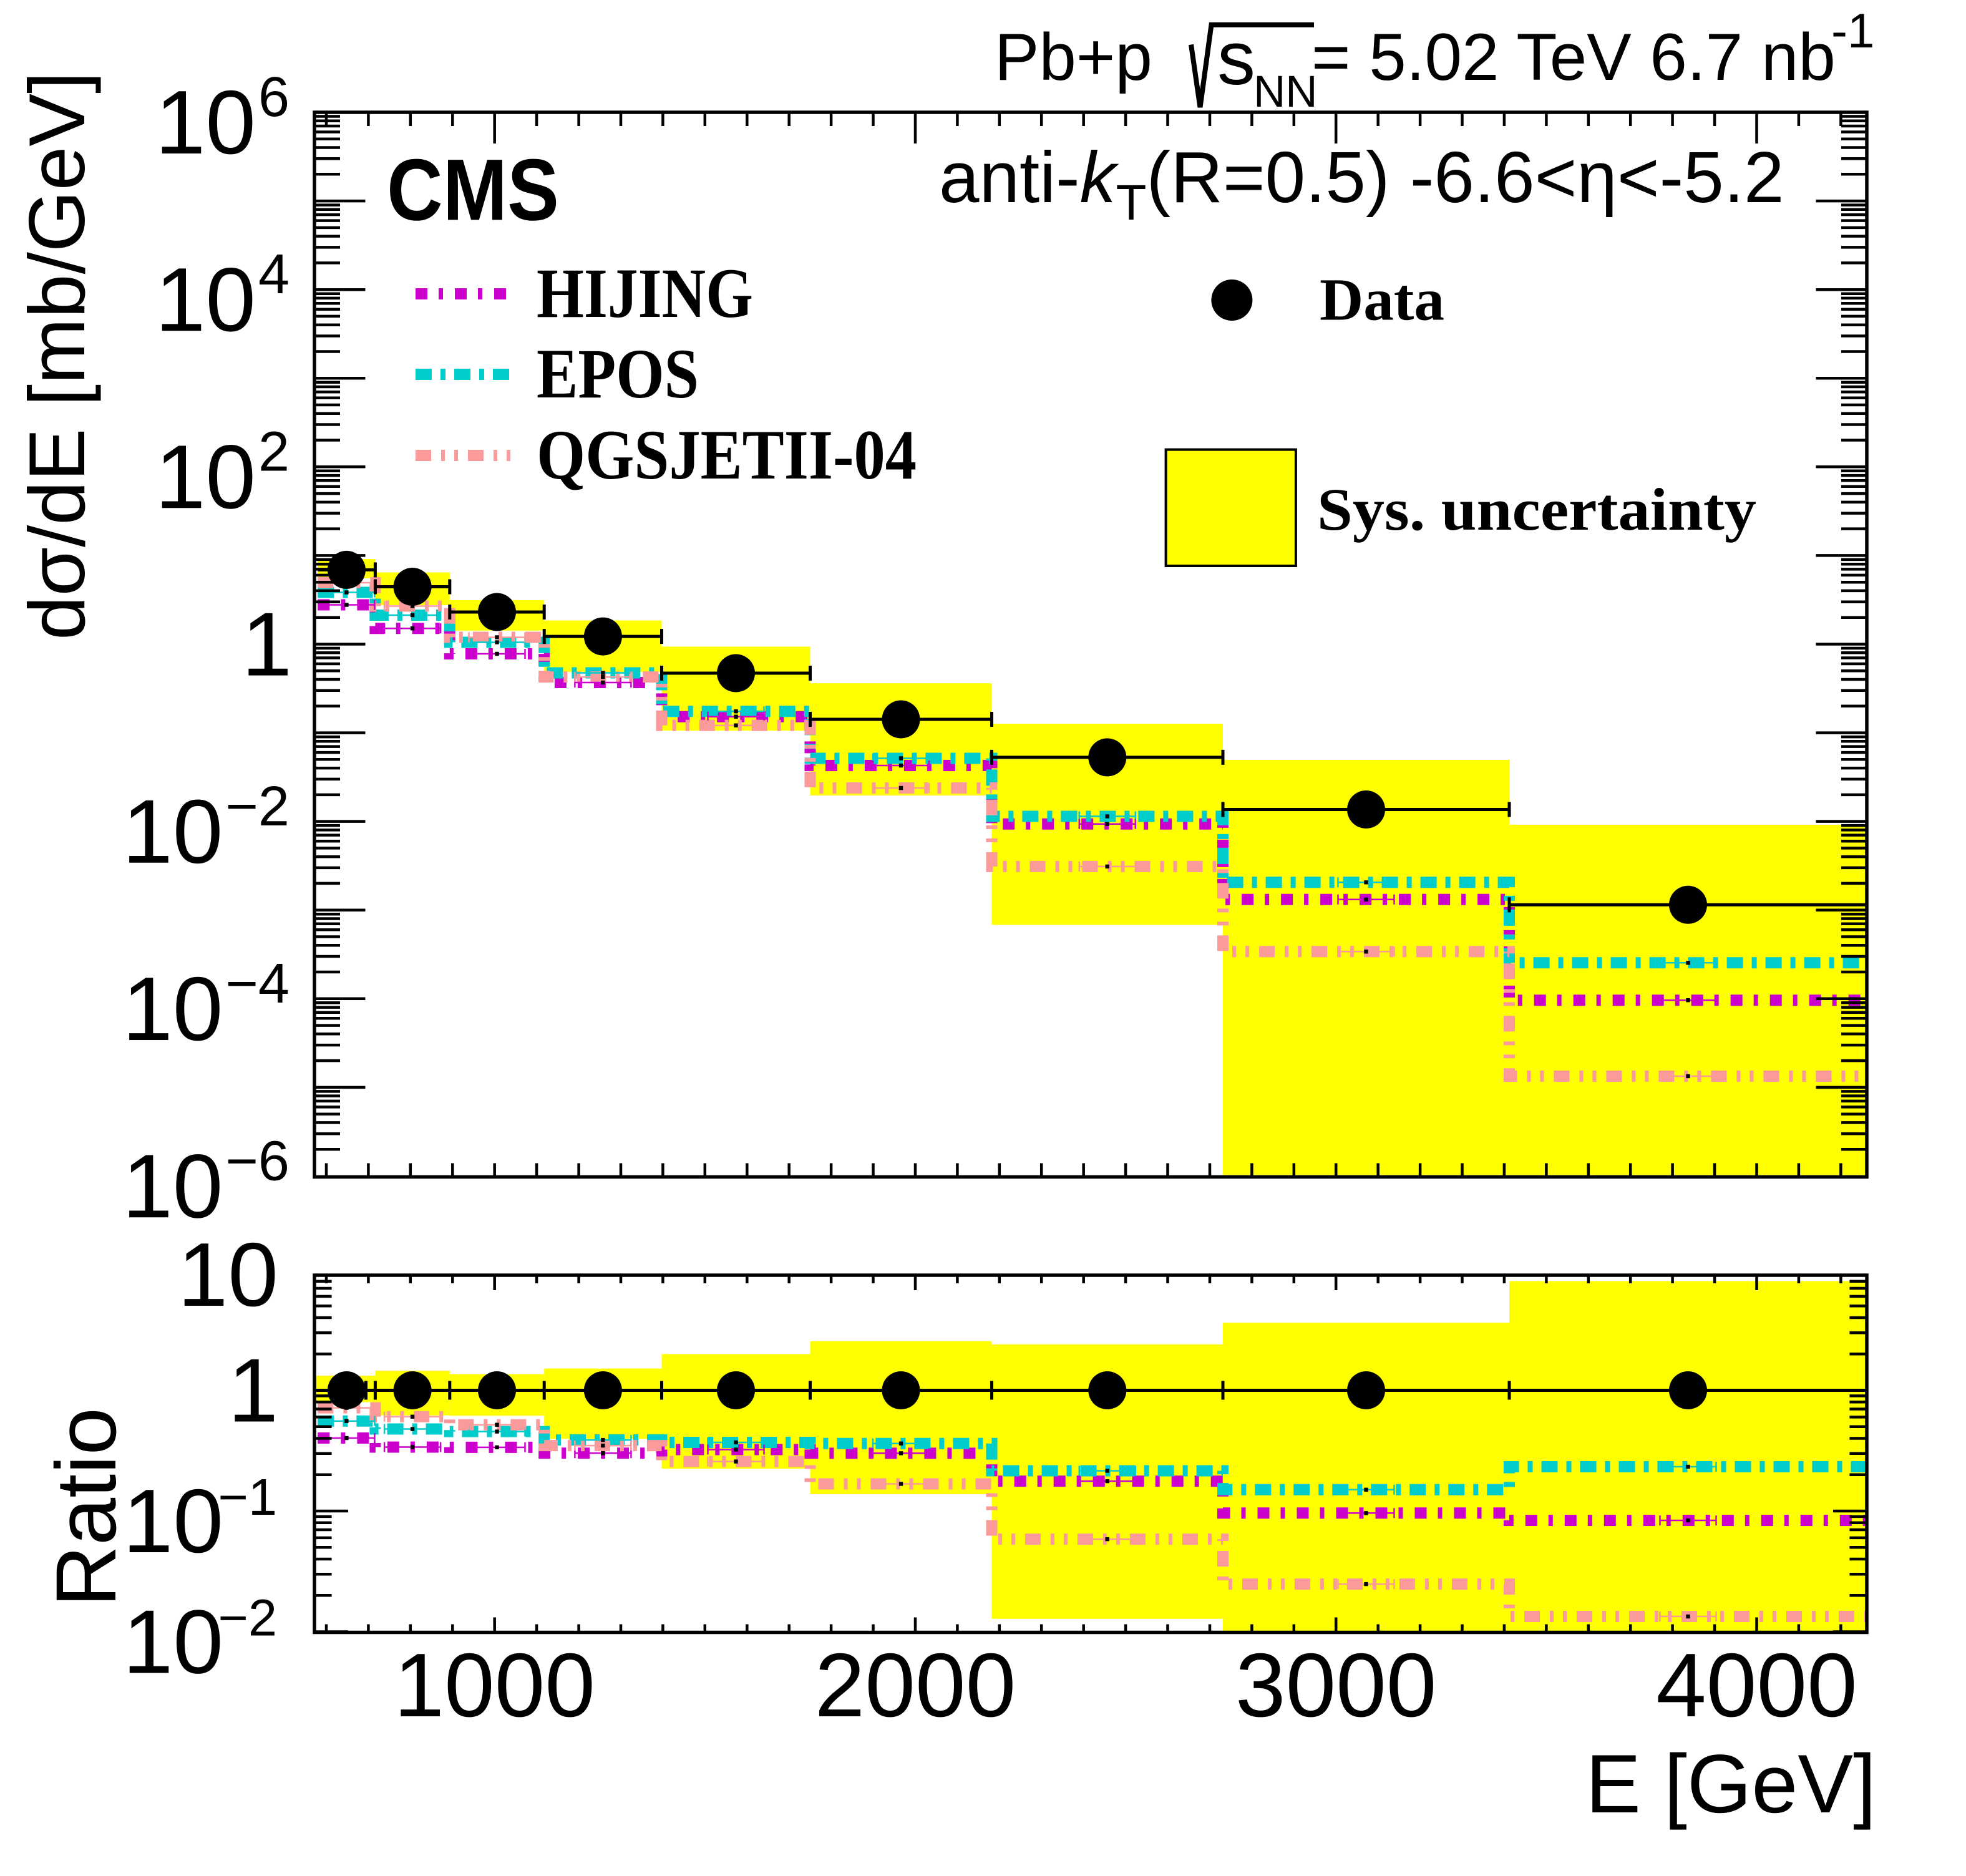 The image size is (1966, 1876). I want to click on svg-text: anti-kT(R=0.5) -6.6<η<-5.2, so click(1361, 183).